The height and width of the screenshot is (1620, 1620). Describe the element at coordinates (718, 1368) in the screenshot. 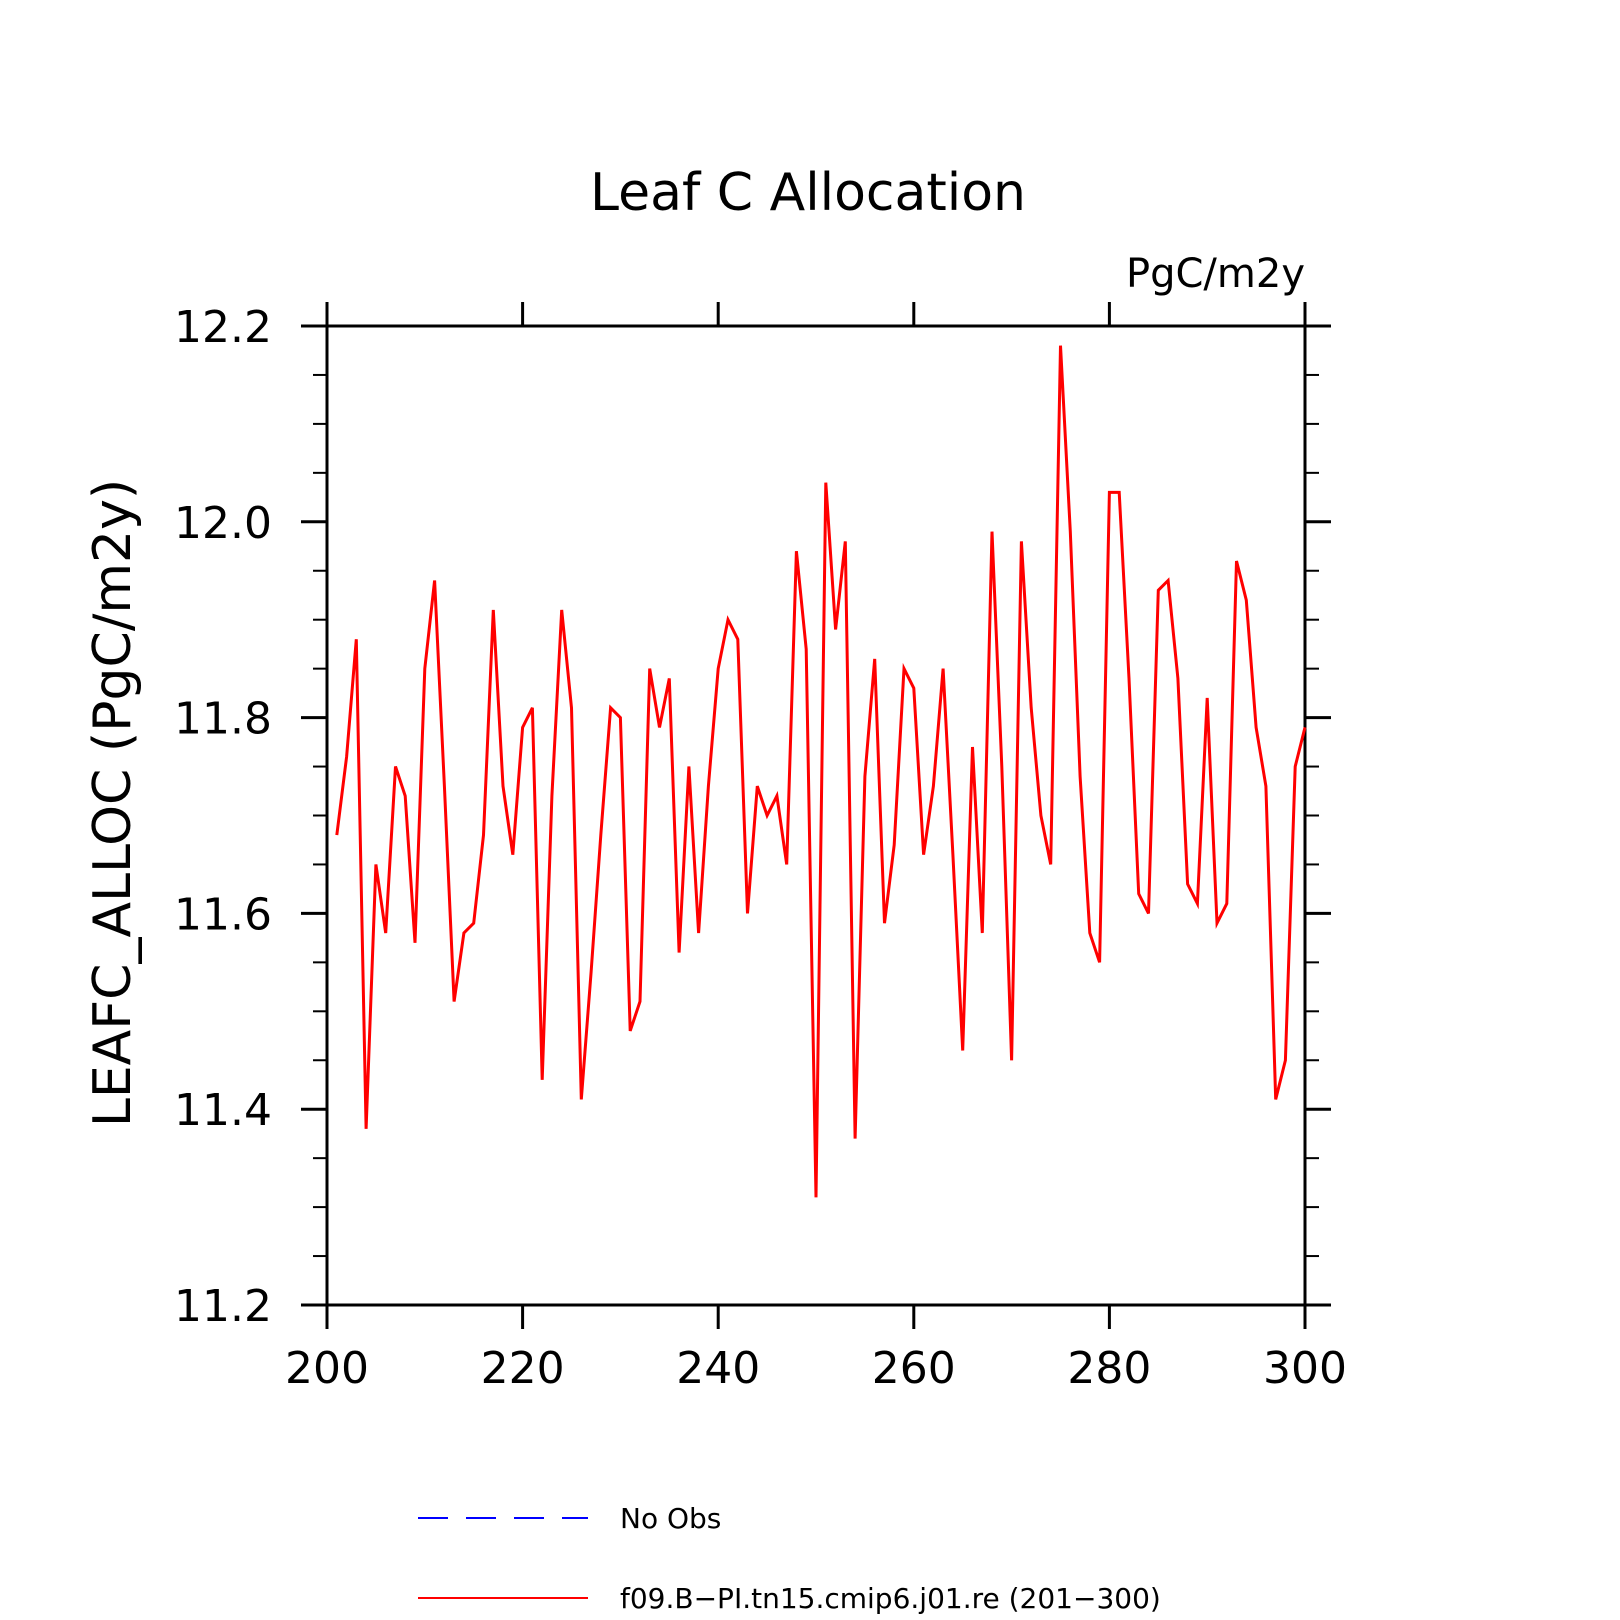

I see `x-tick-label: 240` at that location.